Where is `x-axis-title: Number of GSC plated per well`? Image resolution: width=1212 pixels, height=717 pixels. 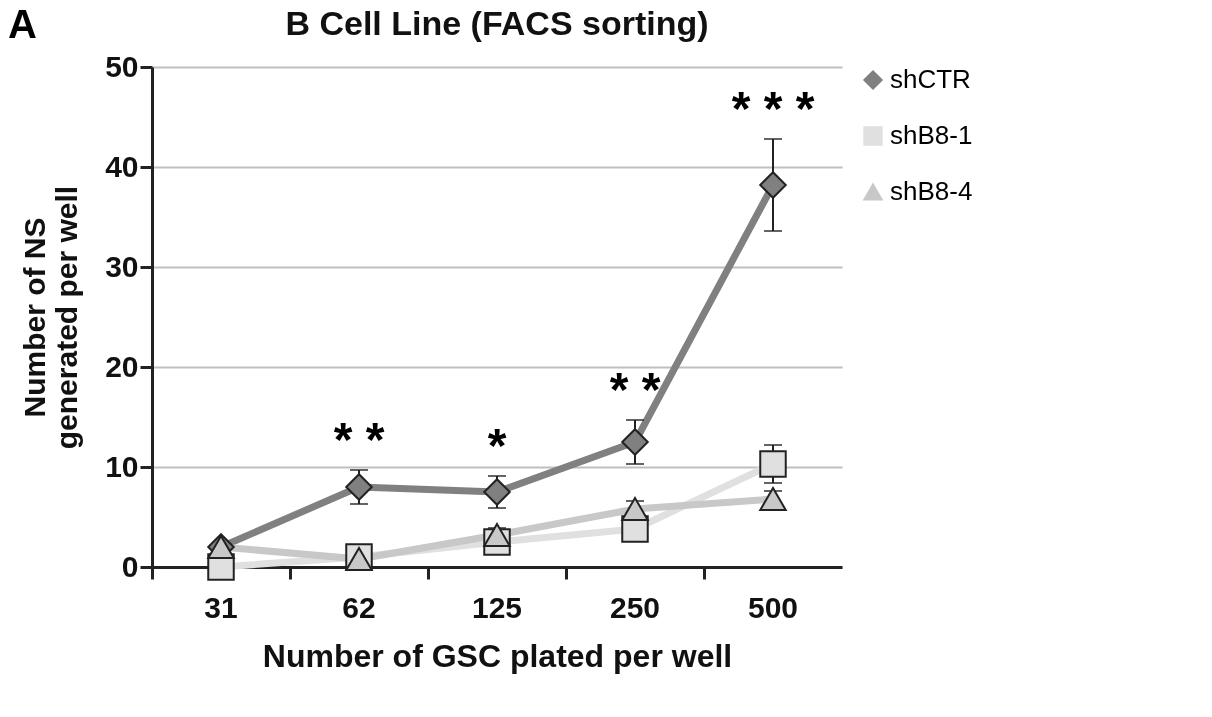
x-axis-title: Number of GSC plated per well is located at coordinates (497, 655).